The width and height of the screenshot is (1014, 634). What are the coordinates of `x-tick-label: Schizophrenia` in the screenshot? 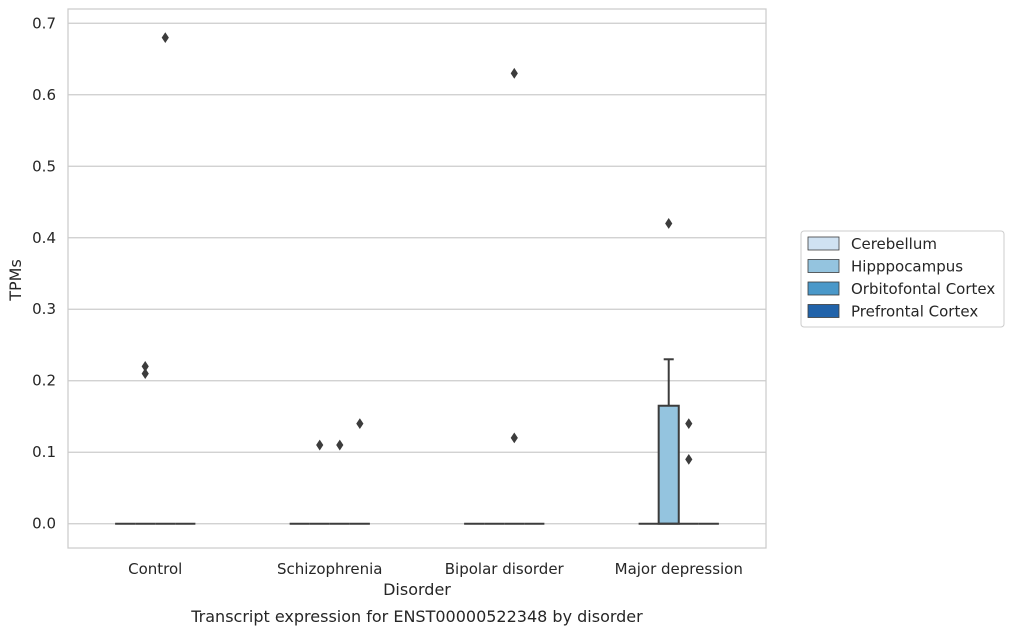 It's located at (329, 569).